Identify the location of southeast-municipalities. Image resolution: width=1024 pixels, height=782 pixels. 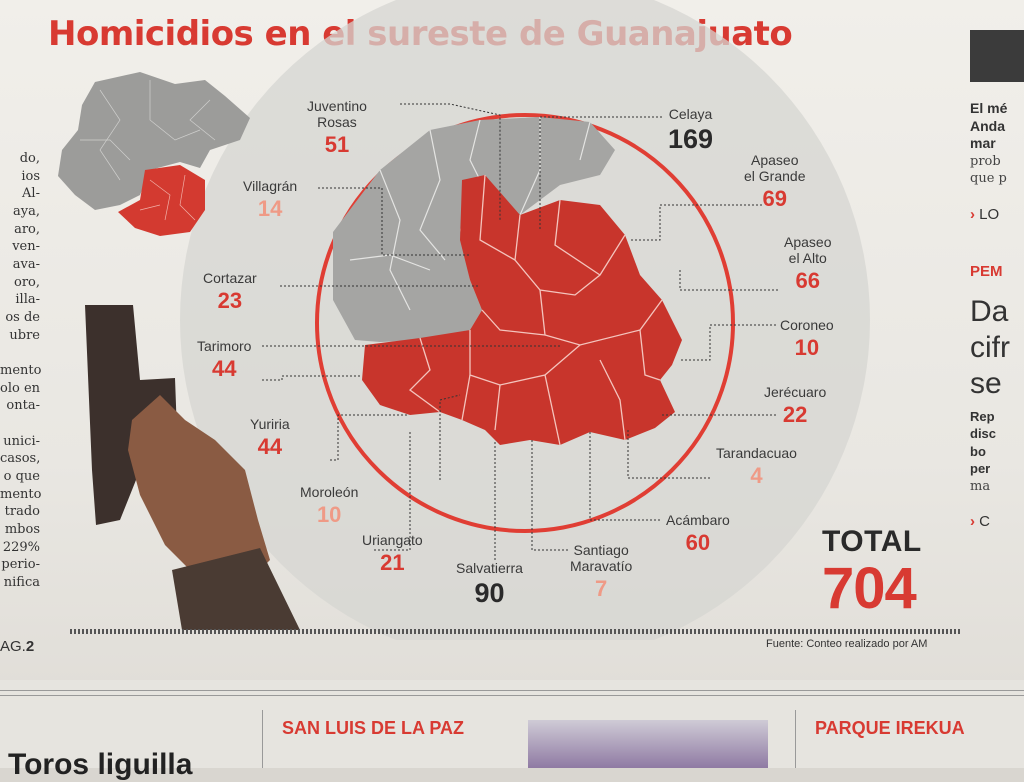
(522, 310).